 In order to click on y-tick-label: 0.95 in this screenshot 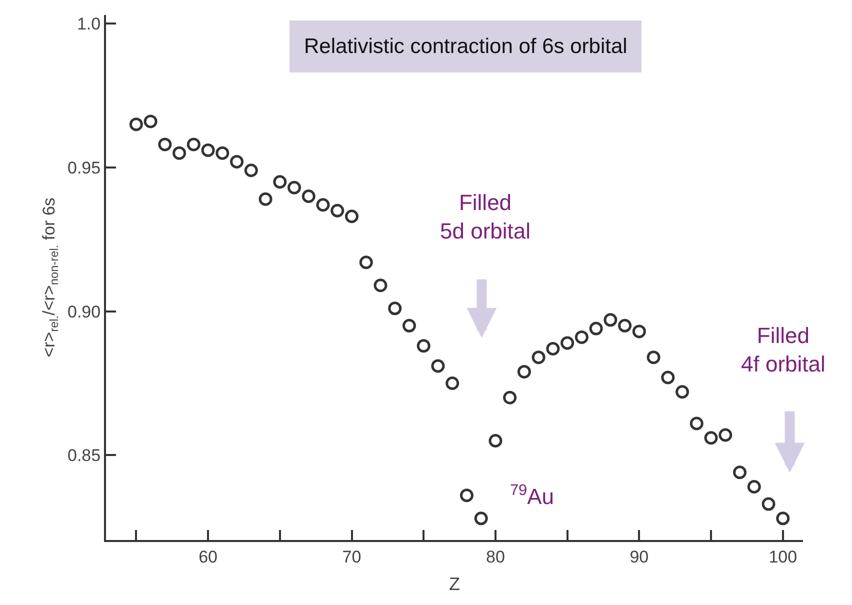, I will do `click(84, 168)`.